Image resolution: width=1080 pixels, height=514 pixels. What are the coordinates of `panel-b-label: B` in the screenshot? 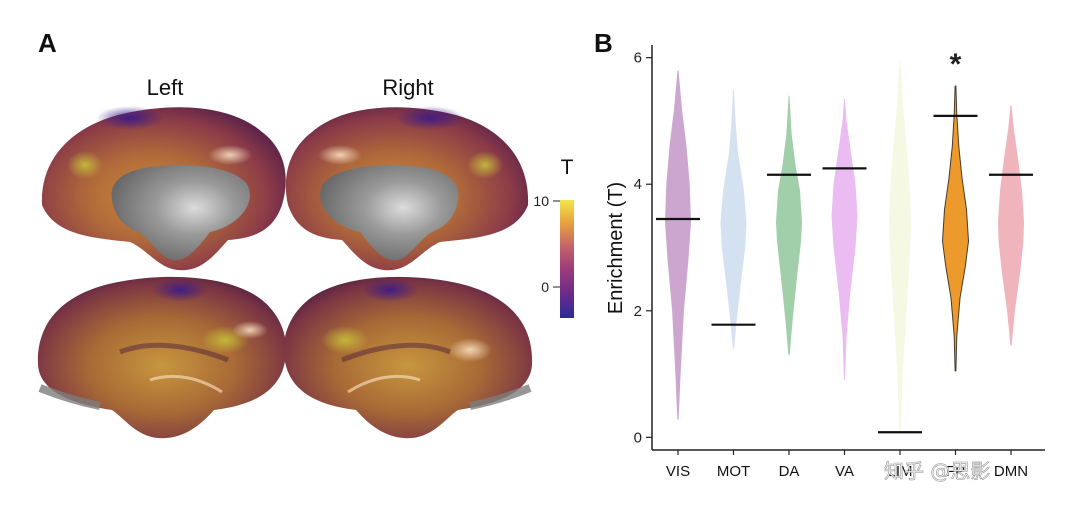 It's located at (603, 43).